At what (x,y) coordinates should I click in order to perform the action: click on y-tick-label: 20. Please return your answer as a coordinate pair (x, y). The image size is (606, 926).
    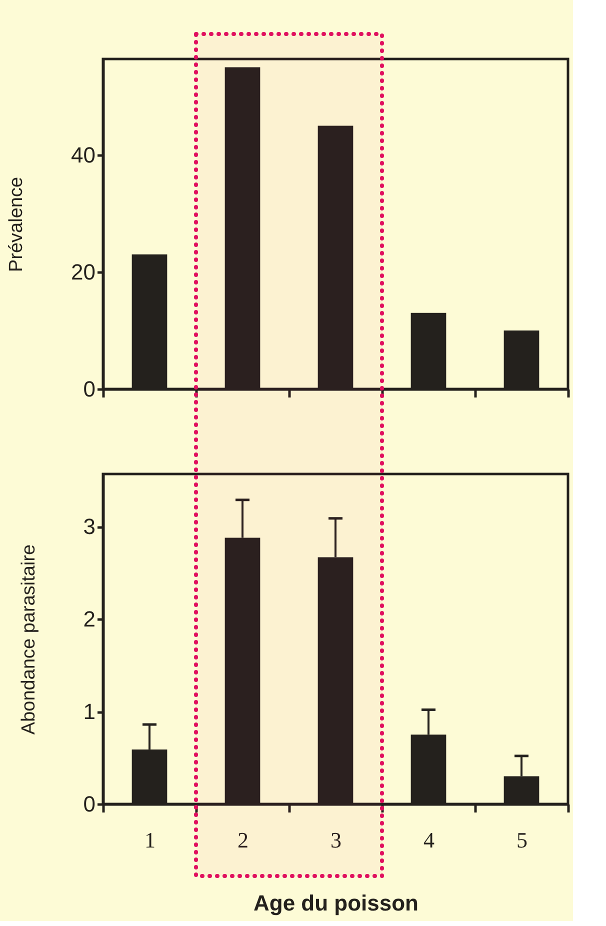
    Looking at the image, I should click on (83, 271).